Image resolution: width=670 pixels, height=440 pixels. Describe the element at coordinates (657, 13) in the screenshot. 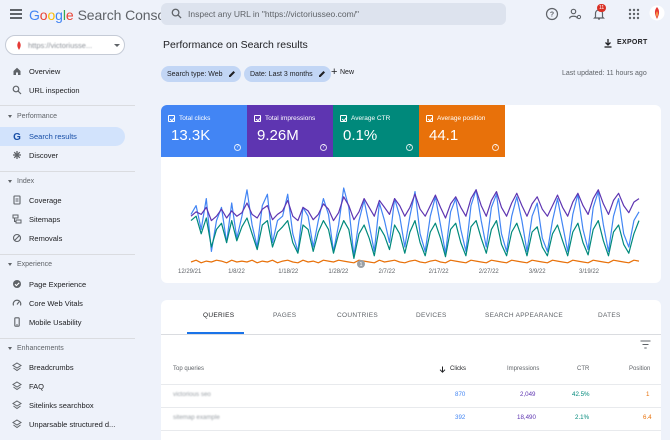

I see `account-avatar-icon` at that location.